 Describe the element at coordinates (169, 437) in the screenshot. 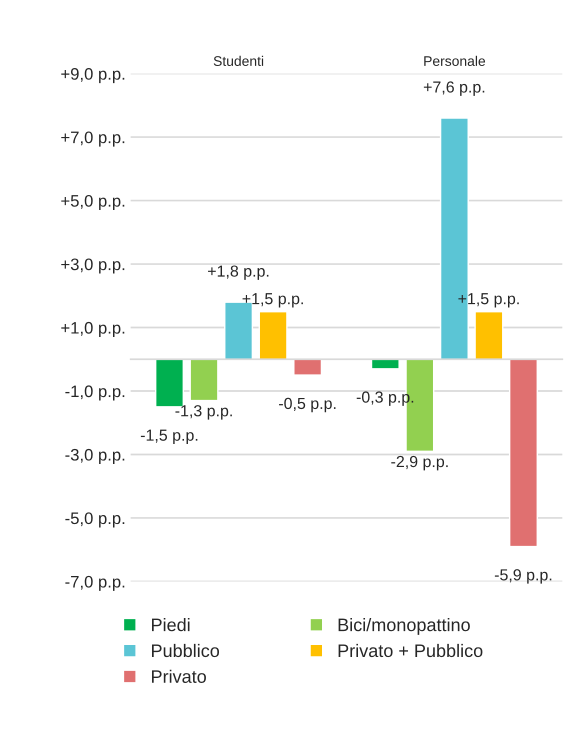

I see `data-label: -1,5 p.p.` at that location.